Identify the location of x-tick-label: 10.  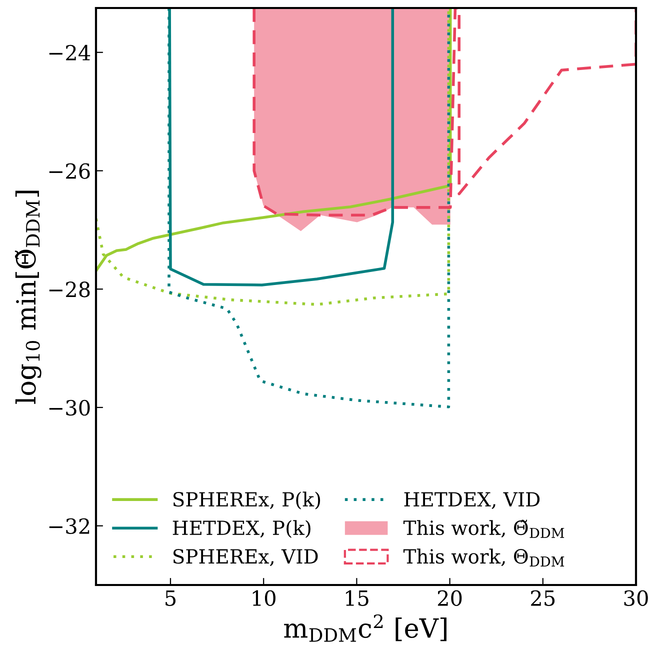
(264, 598).